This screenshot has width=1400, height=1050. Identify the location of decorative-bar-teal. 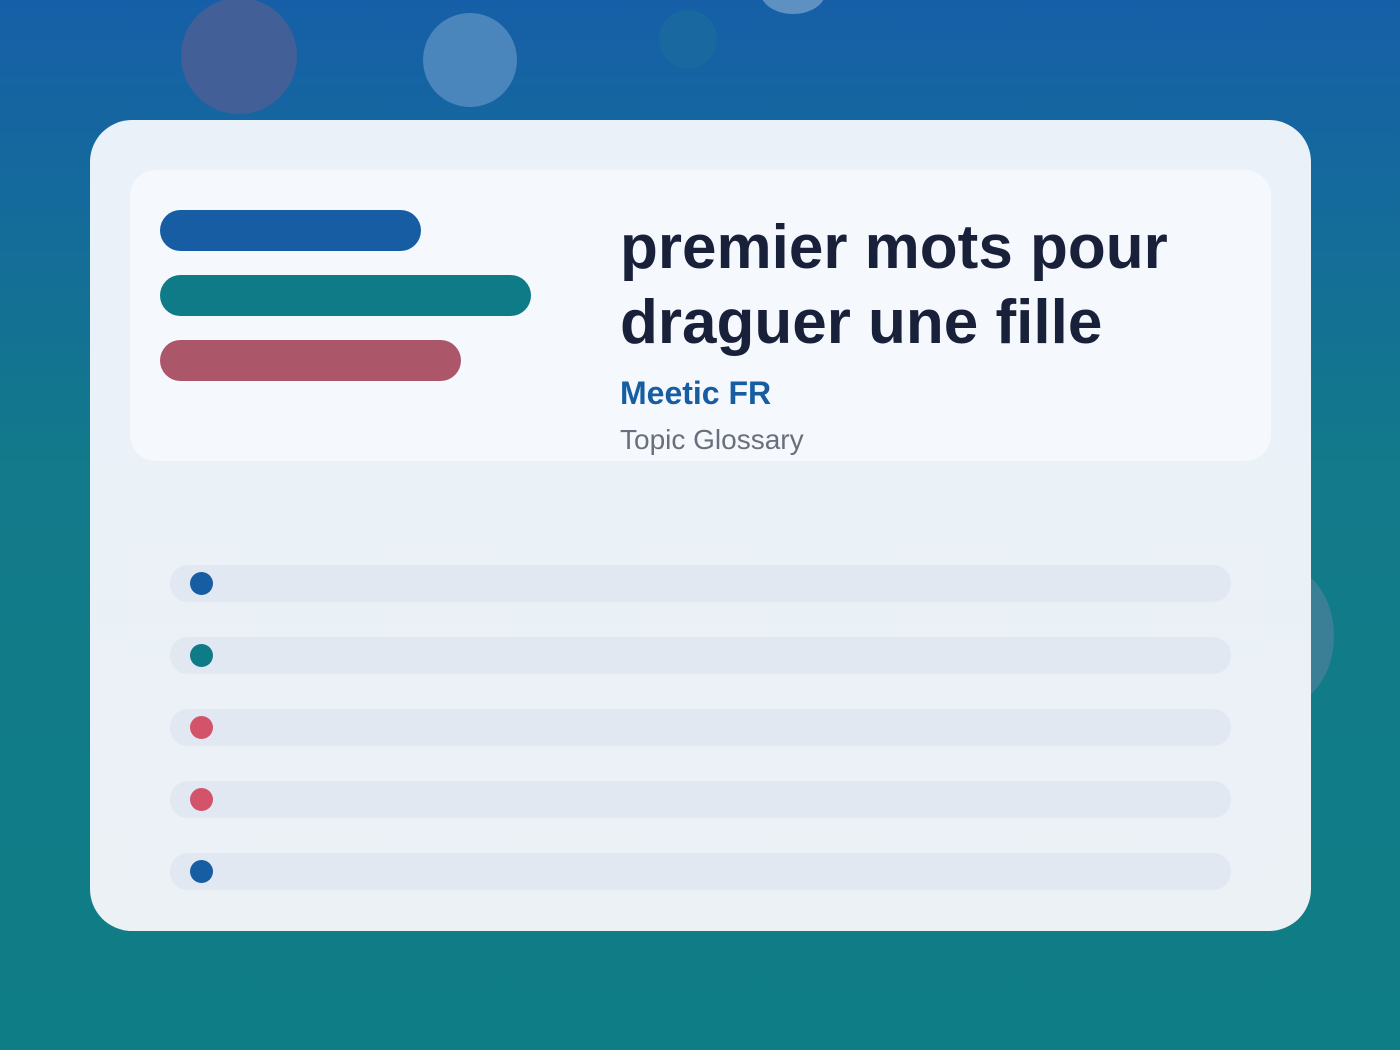
(345, 295).